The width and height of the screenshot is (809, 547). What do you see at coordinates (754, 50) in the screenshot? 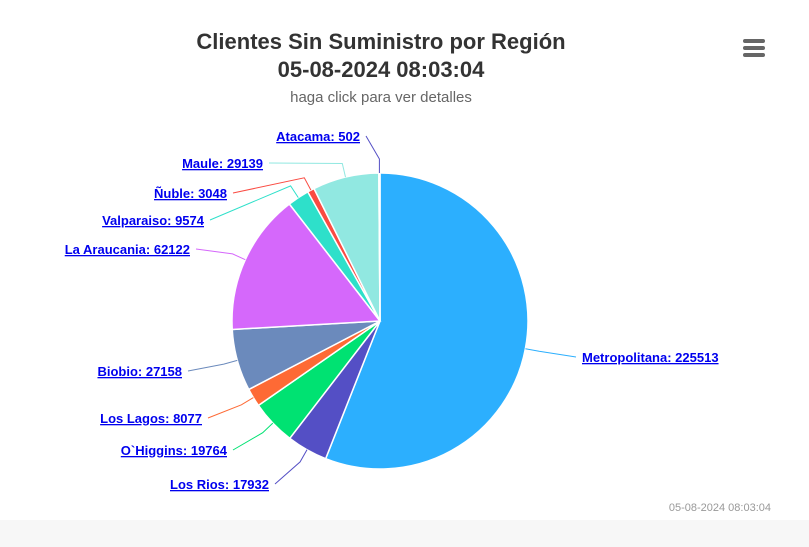
I see `hamburger-menu-icon` at bounding box center [754, 50].